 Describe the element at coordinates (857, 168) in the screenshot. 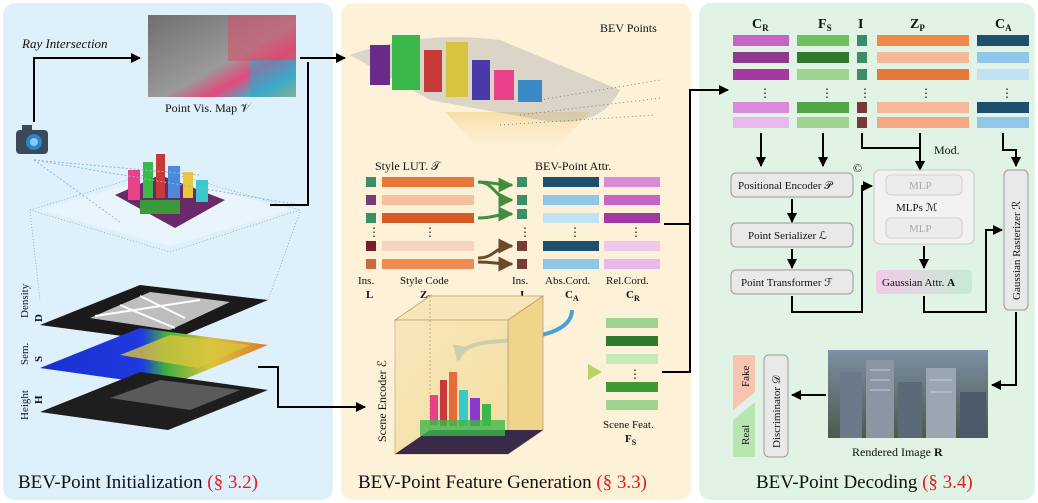

I see `concat-symbol: ©` at that location.